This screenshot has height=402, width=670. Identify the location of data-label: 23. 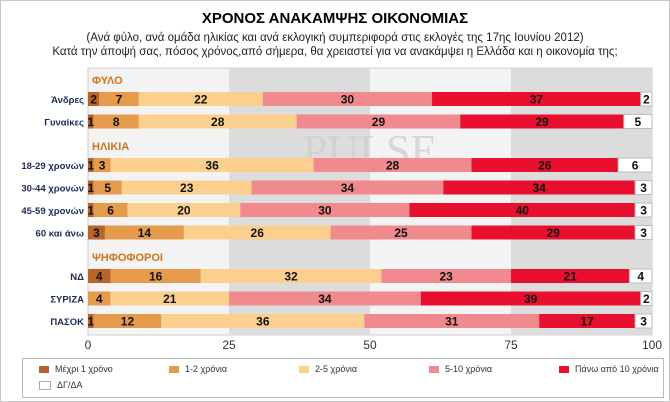
(187, 188).